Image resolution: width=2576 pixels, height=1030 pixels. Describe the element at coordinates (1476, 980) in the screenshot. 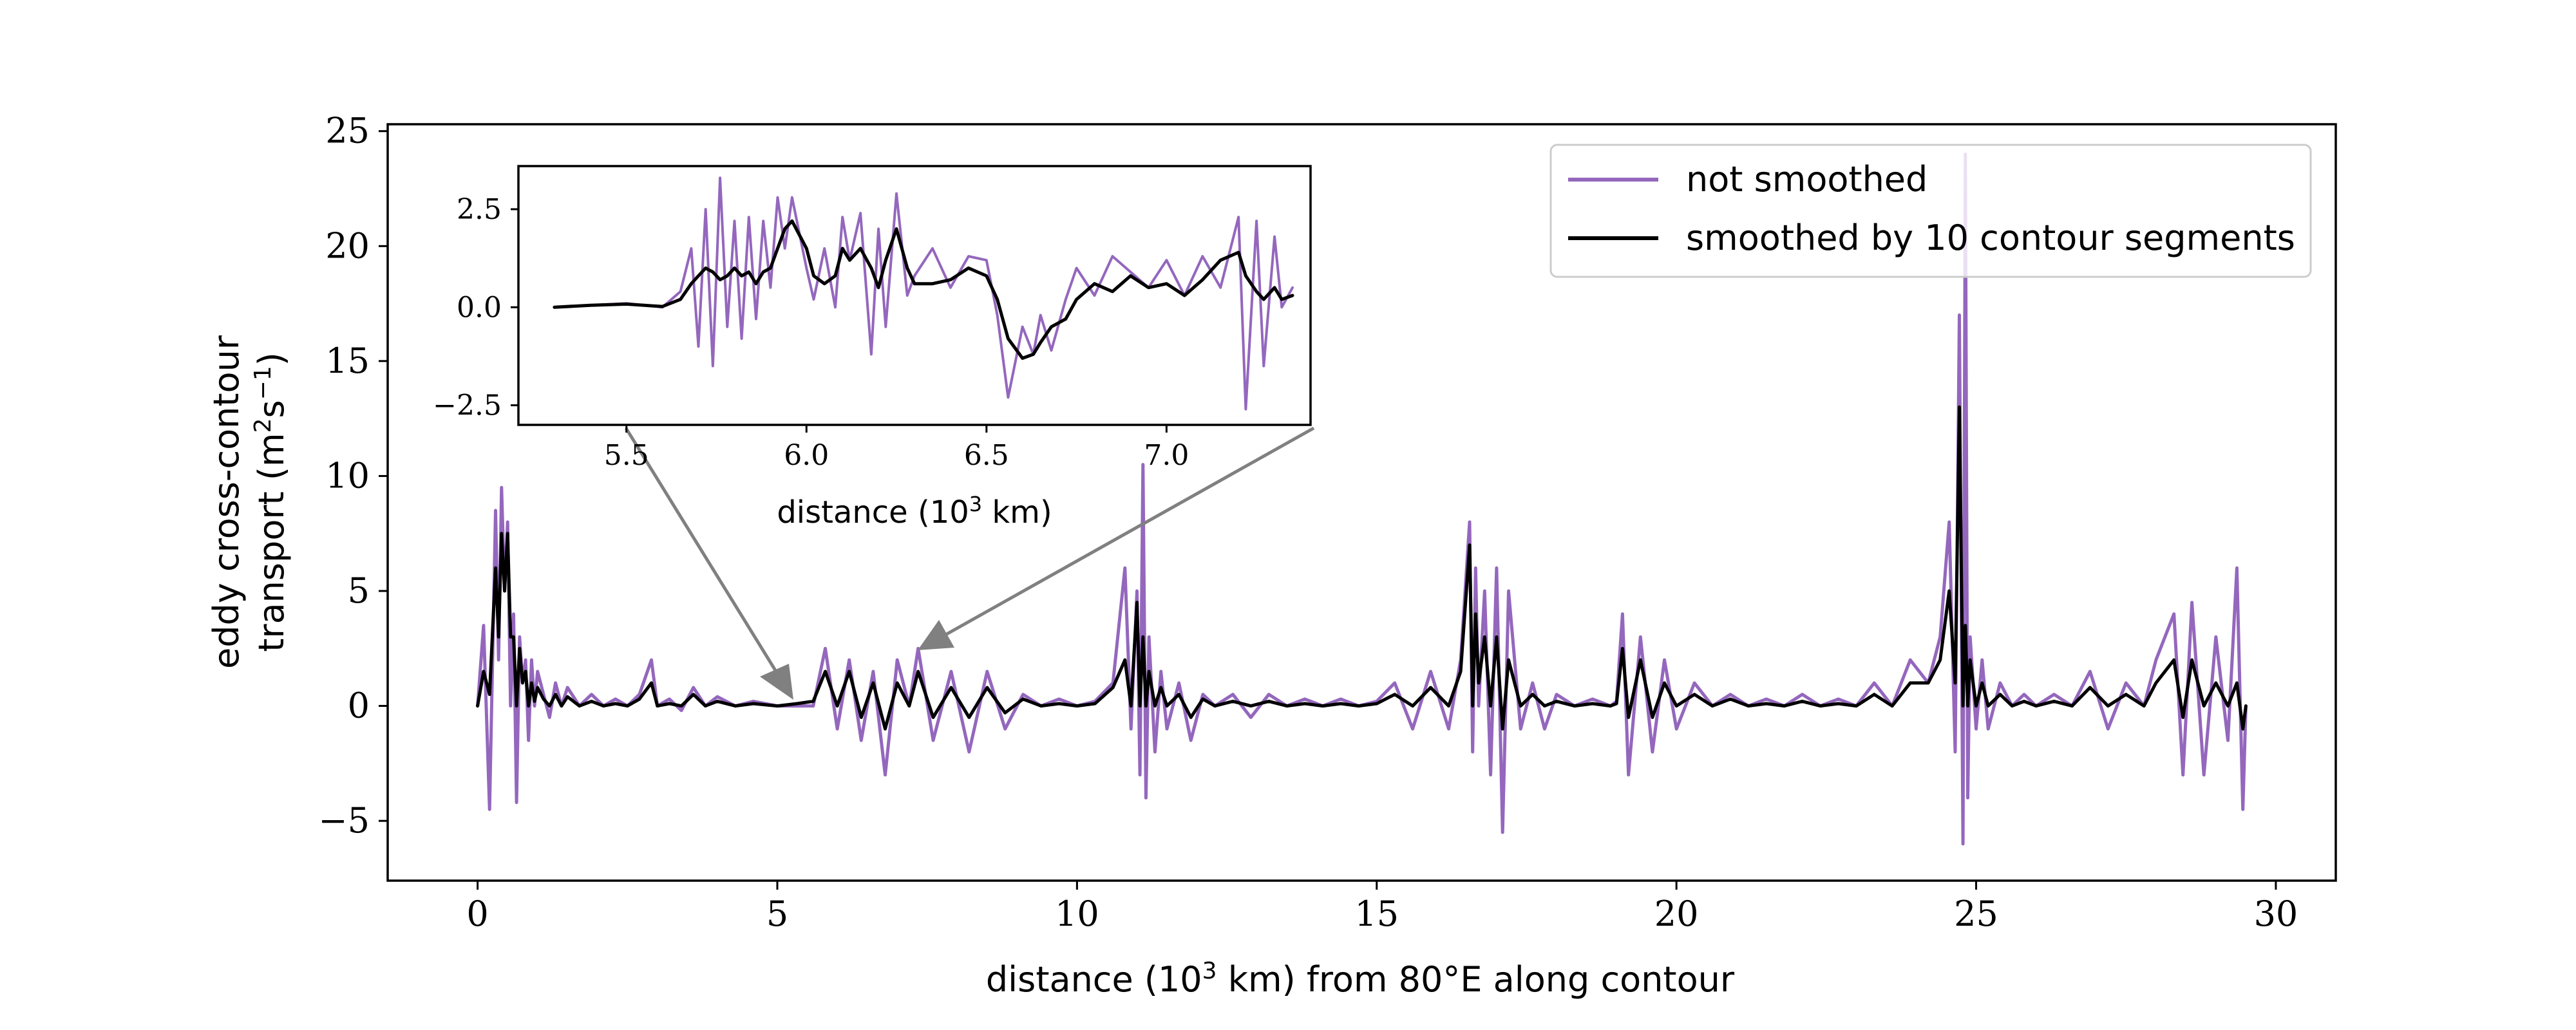

I see `main-x-axis-label-post: km) from 80°E along contour` at that location.